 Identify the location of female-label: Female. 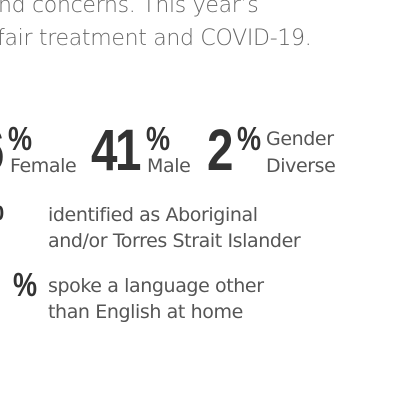
(43, 166).